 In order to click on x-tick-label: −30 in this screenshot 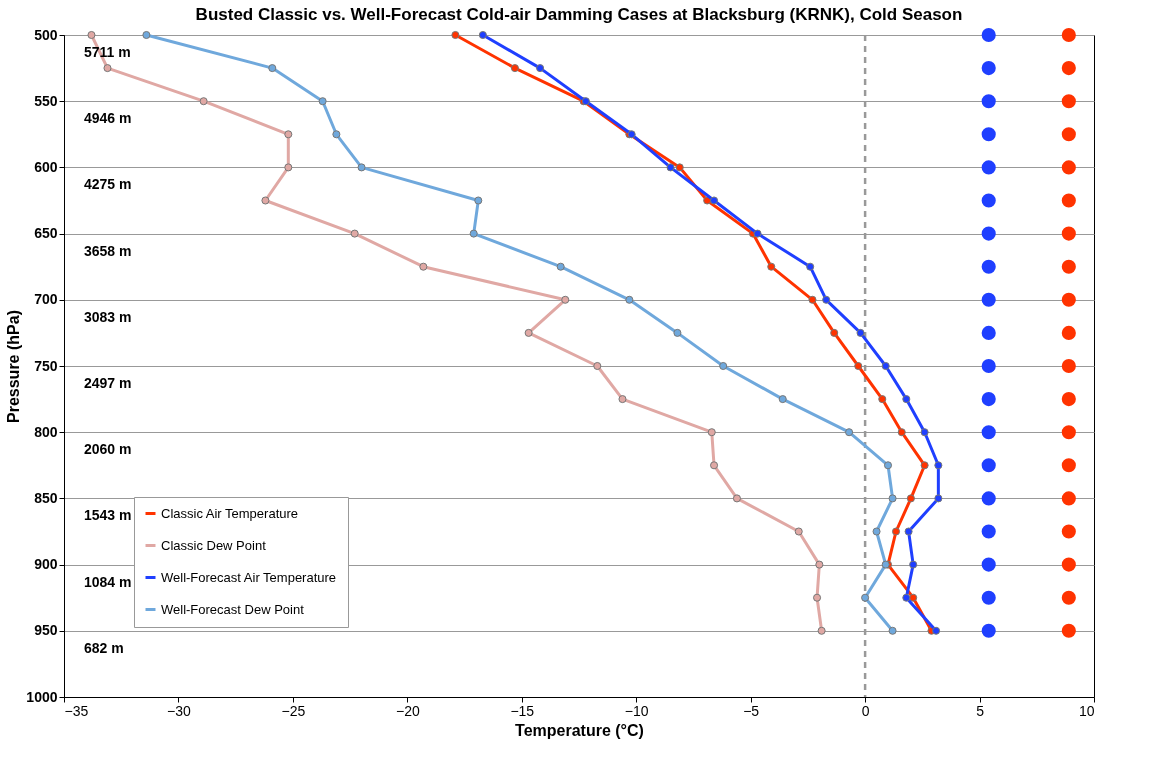, I will do `click(179, 710)`.